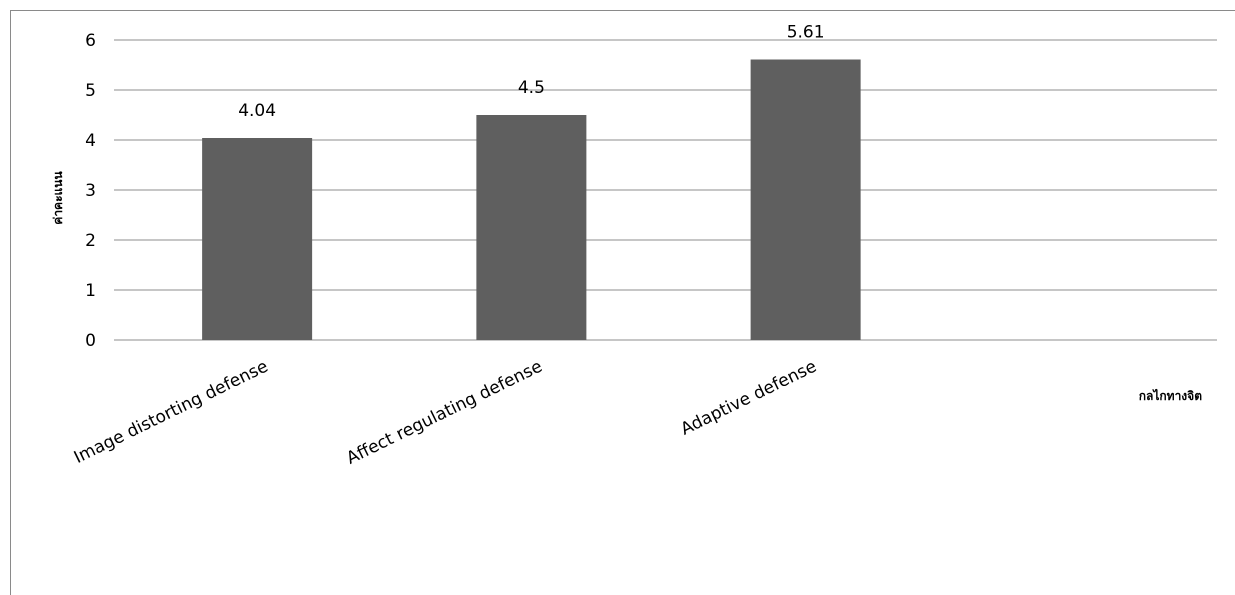  What do you see at coordinates (806, 33) in the screenshot?
I see `data-label: 5.61` at bounding box center [806, 33].